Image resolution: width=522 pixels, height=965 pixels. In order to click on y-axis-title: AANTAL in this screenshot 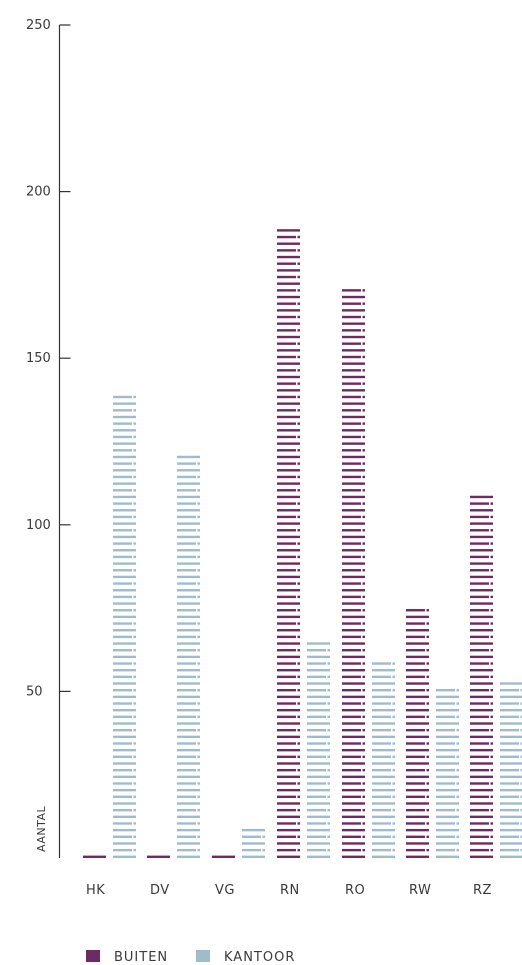, I will do `click(41, 829)`.